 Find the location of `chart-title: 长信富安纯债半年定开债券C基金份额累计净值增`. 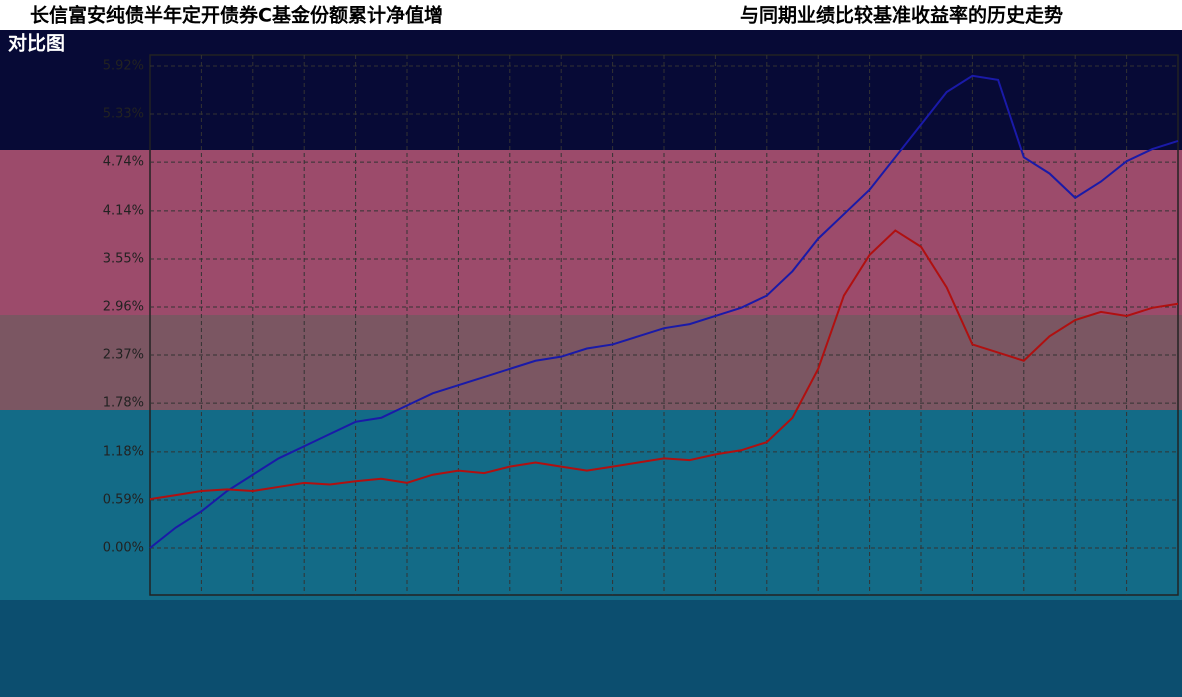

chart-title: 长信富安纯债半年定开债券C基金份额累计净值增 is located at coordinates (236, 15).